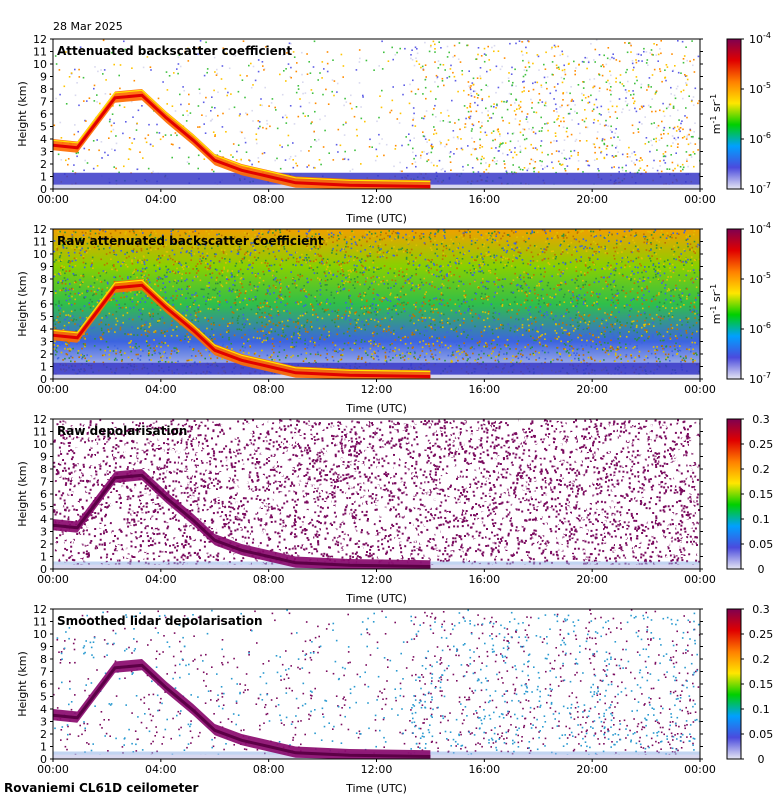 The width and height of the screenshot is (780, 800). I want to click on colorbar-tick-label: 10-5, so click(760, 88).